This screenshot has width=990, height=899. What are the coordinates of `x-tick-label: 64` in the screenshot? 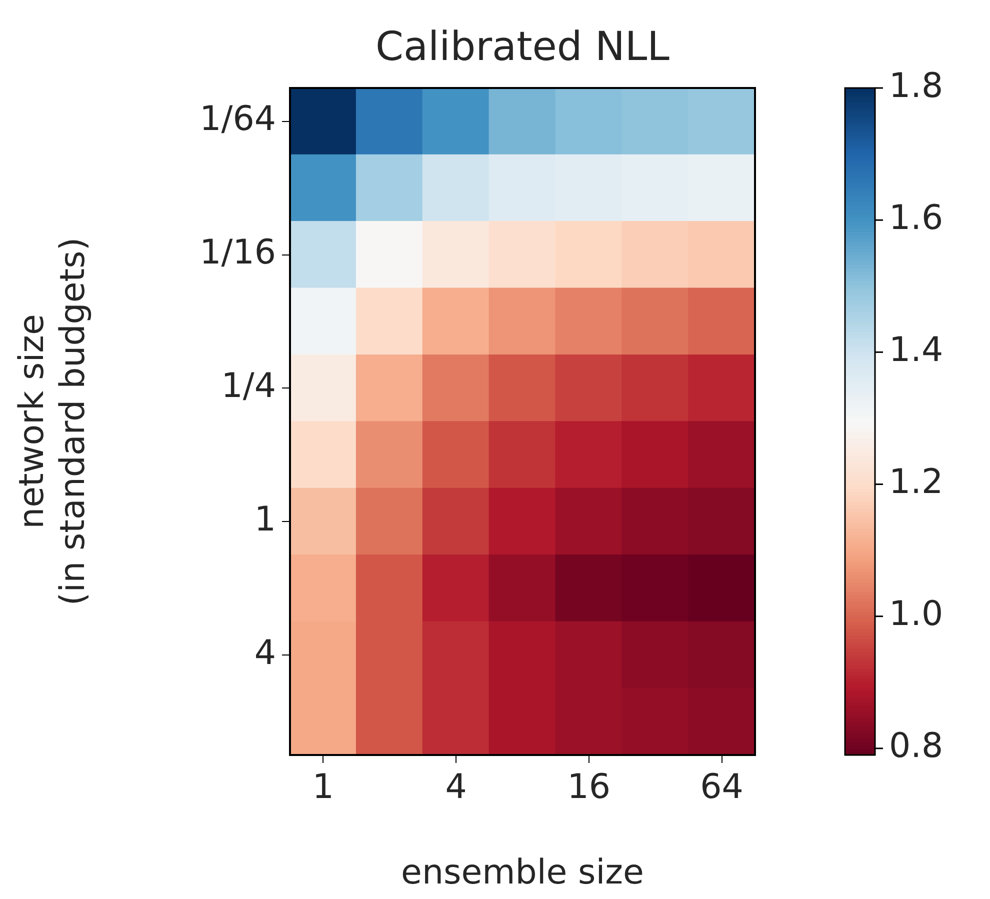 It's located at (722, 787).